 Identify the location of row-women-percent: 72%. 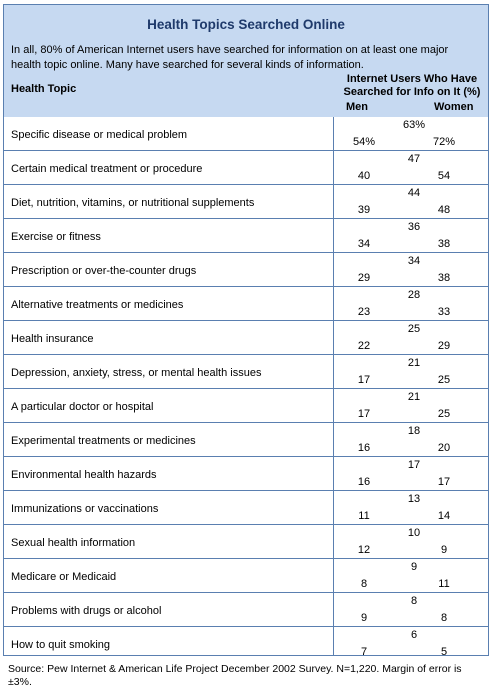
(444, 142).